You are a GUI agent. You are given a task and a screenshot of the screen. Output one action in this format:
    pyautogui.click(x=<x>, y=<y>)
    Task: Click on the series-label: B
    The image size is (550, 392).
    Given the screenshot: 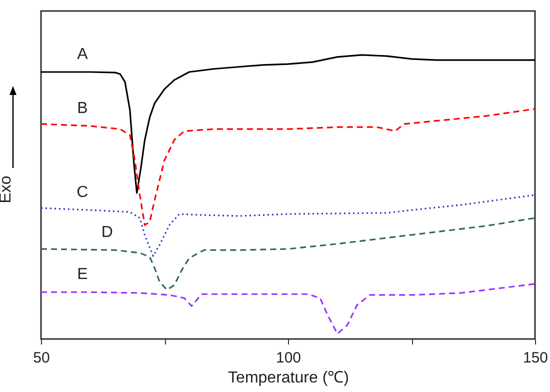 What is the action you would take?
    pyautogui.click(x=82, y=108)
    